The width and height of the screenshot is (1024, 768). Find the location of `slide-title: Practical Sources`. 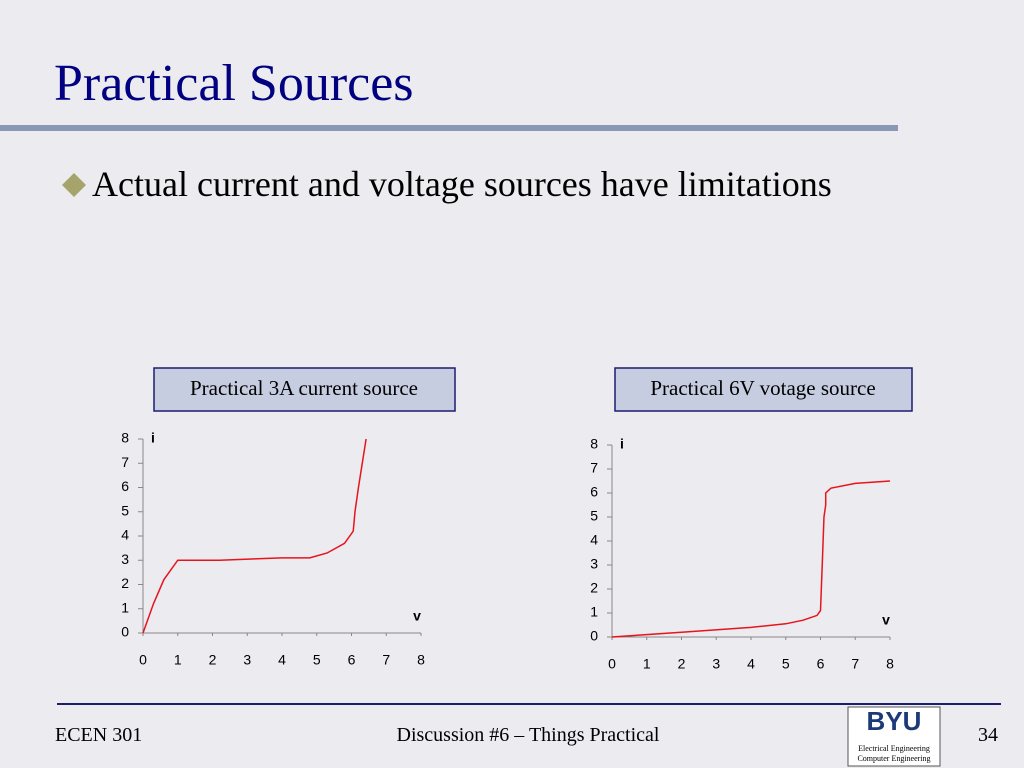

slide-title: Practical Sources is located at coordinates (234, 83).